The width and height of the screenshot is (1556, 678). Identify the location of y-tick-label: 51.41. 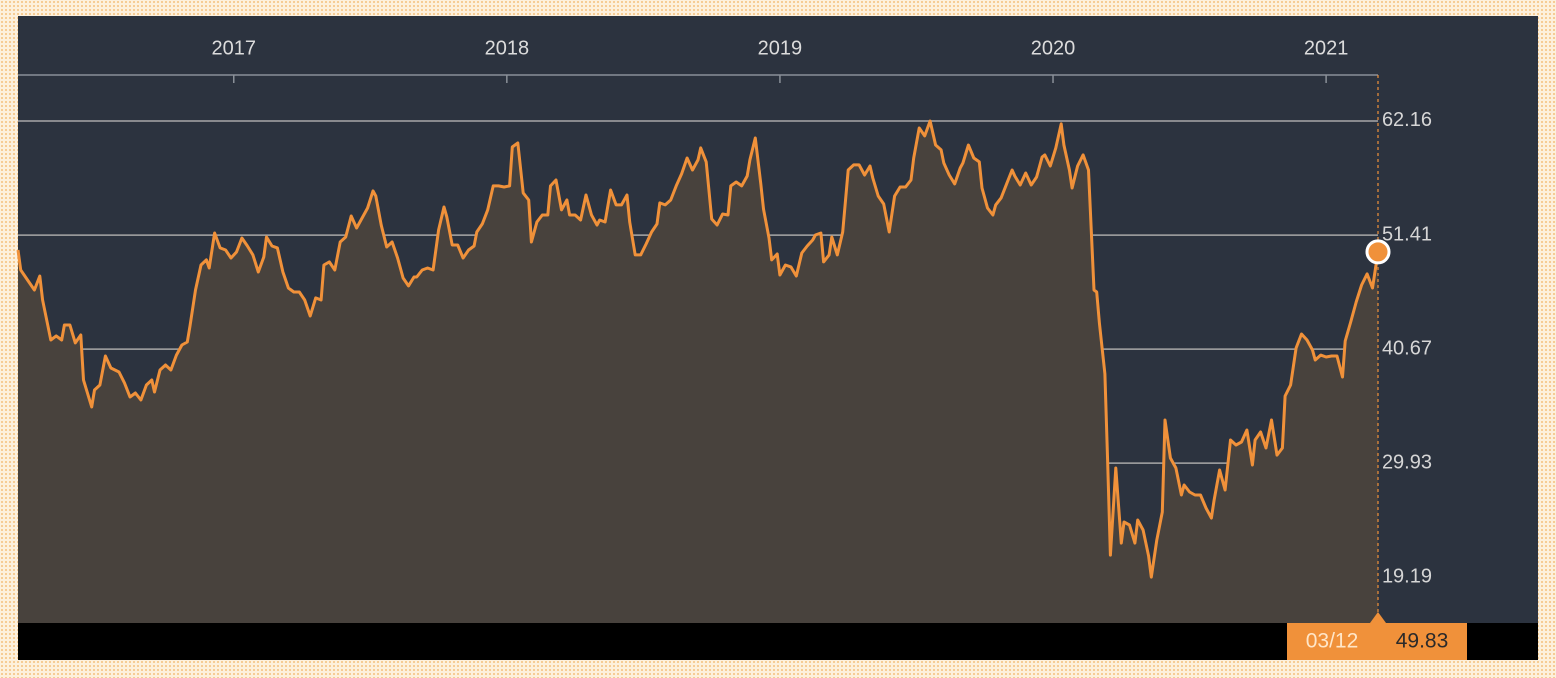
(1407, 234).